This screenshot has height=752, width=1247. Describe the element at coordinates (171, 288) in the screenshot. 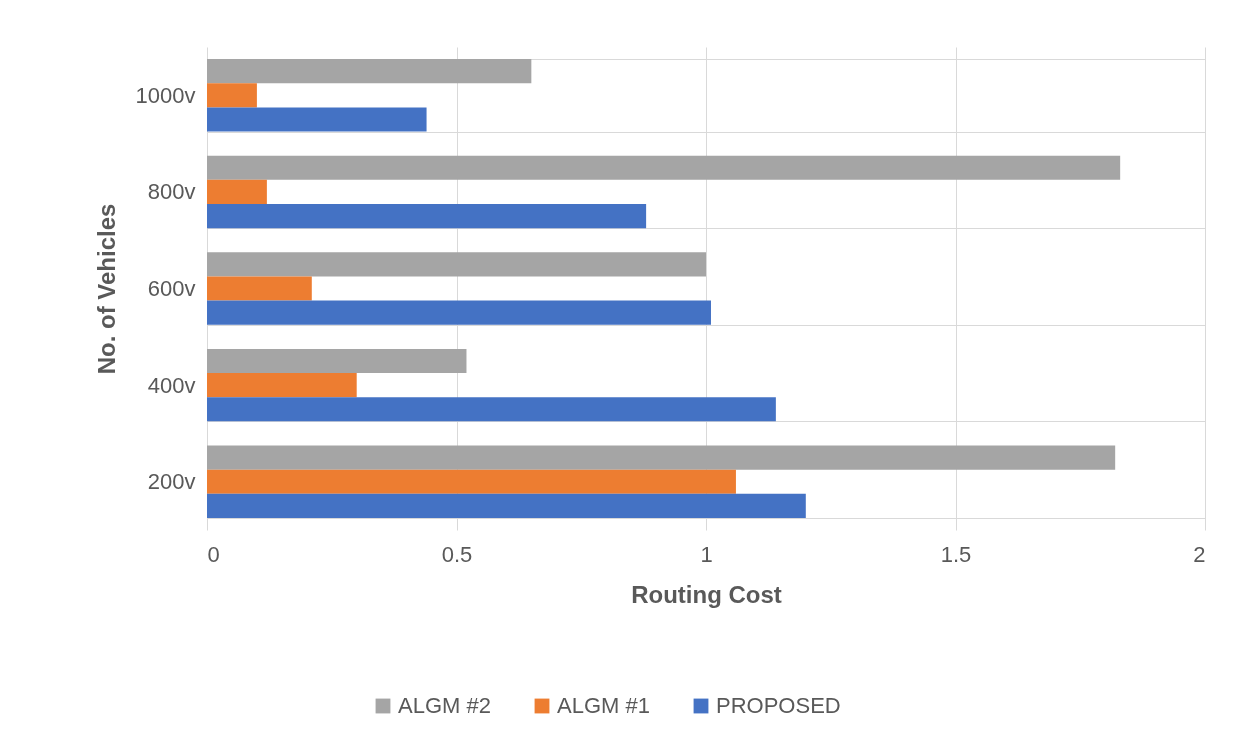

I see `y-tick-label: 600v` at that location.